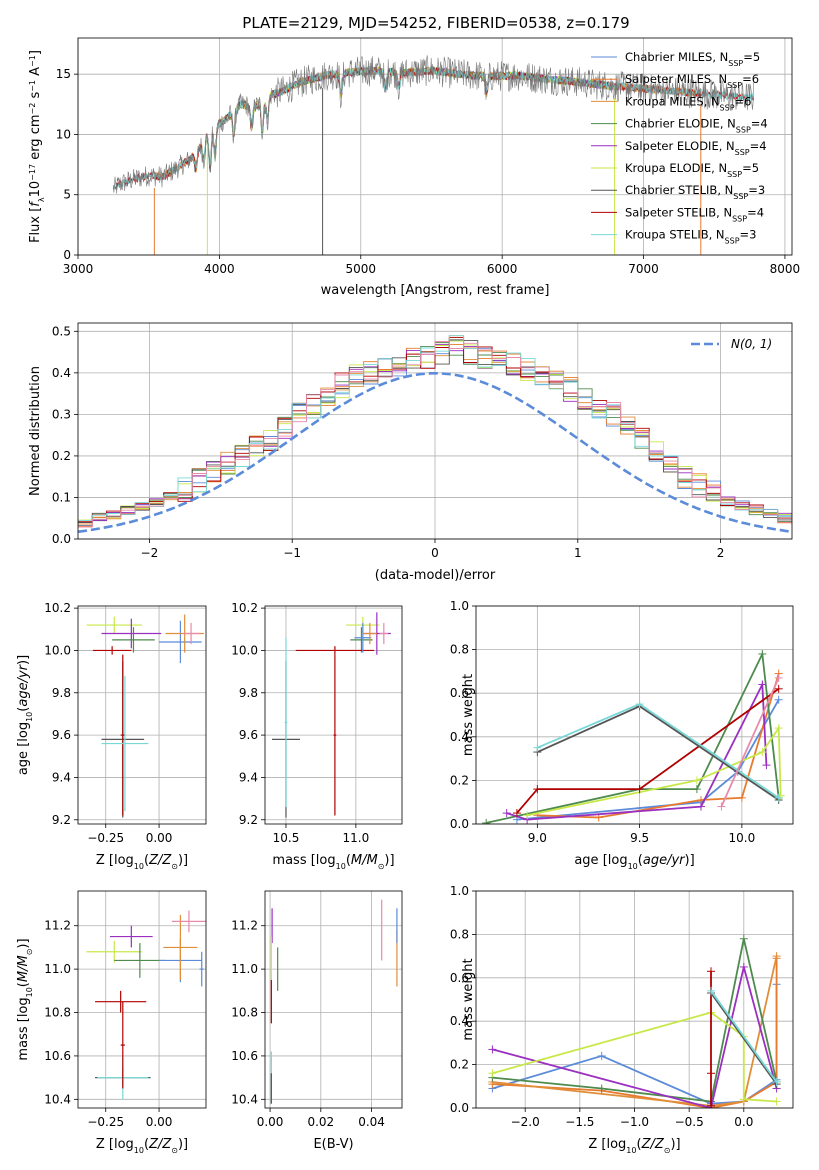 This screenshot has width=819, height=1170. I want to click on x-tick-label: −1.0, so click(634, 1122).